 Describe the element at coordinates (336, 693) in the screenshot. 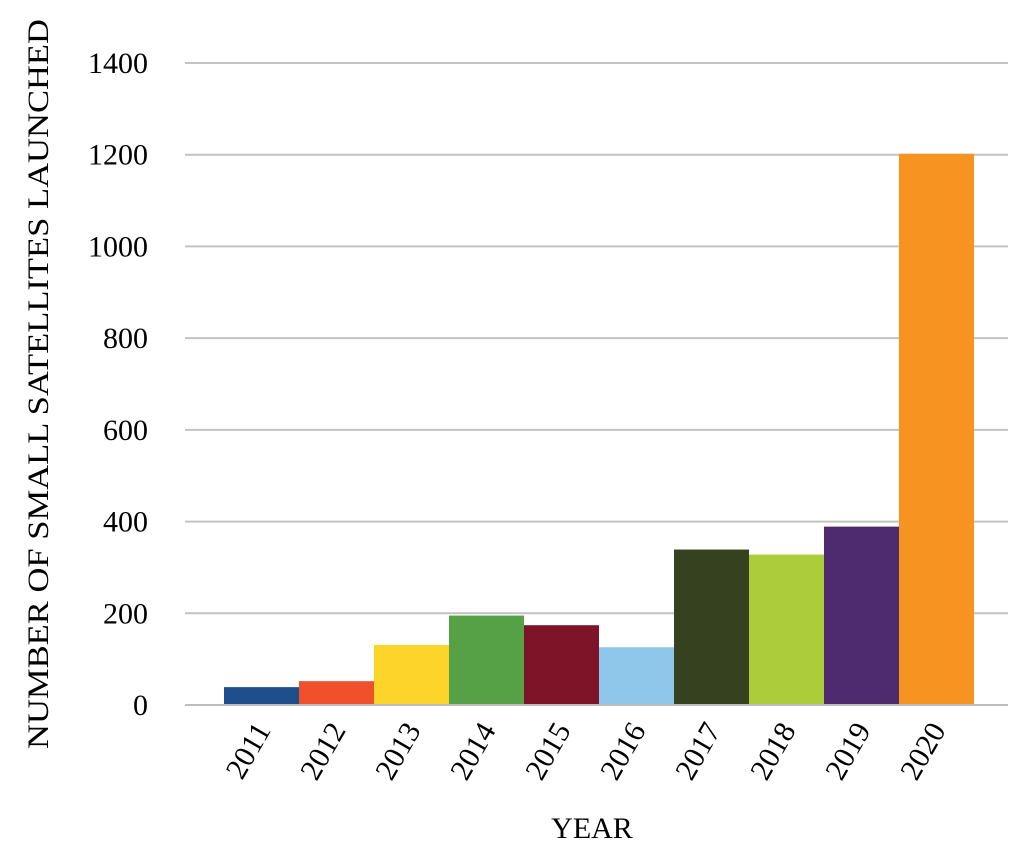

I see `bar-2012` at that location.